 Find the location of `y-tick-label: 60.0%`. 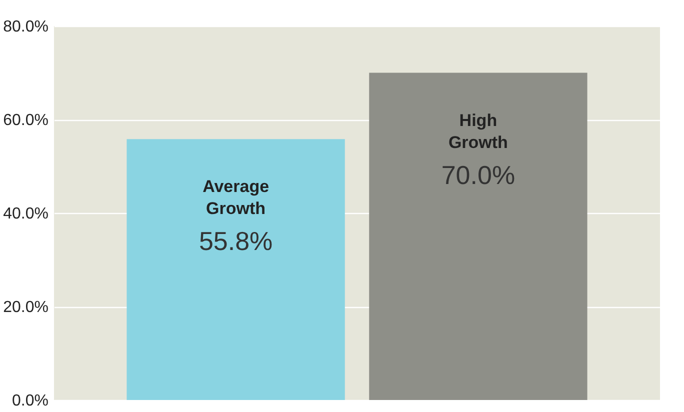

y-tick-label: 60.0% is located at coordinates (25, 120).